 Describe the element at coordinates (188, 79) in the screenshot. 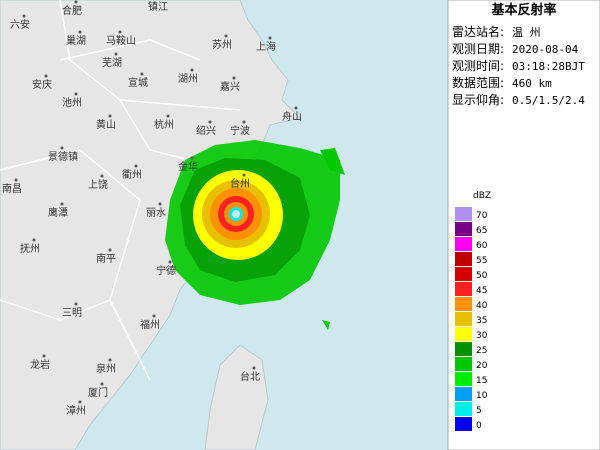

I see `city-label: 湖州` at that location.